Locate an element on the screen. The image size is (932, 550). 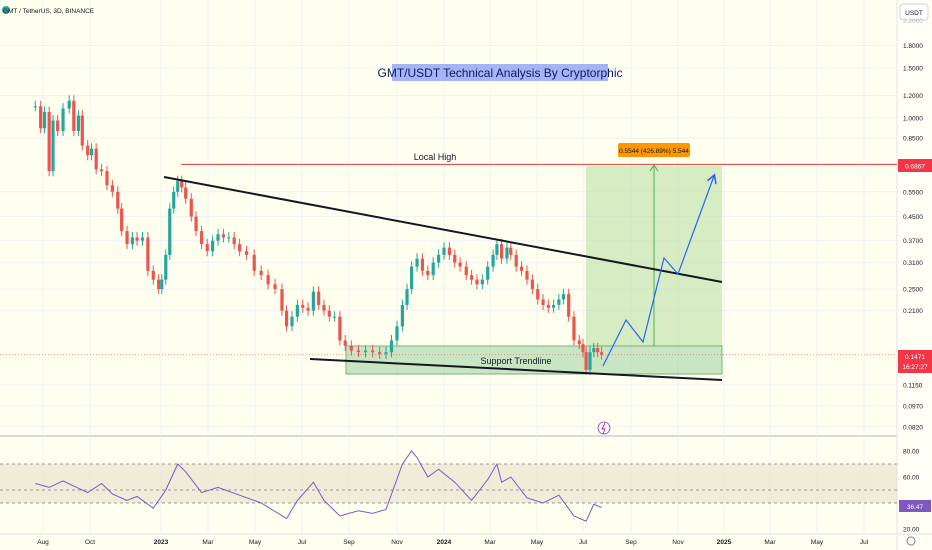
symbol-line: GMT / TetherUS, 3D, BINANCE is located at coordinates (49, 11).